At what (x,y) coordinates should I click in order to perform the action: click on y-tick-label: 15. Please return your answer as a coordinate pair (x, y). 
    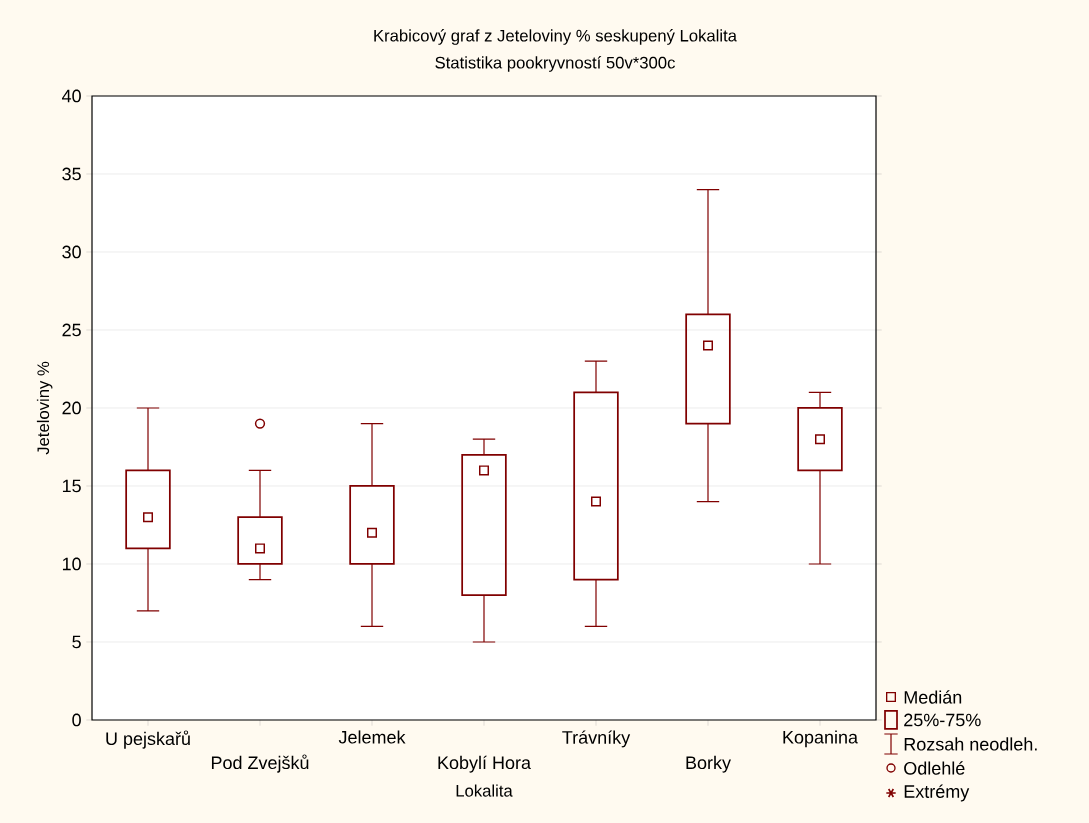
    Looking at the image, I should click on (71, 486).